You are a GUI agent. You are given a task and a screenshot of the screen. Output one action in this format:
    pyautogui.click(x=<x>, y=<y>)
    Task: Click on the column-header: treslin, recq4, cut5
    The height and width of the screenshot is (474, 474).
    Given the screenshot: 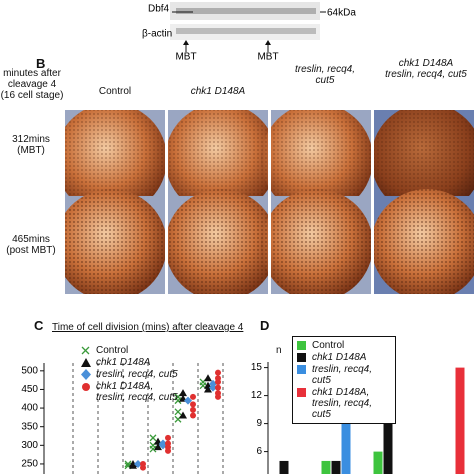 What is the action you would take?
    pyautogui.click(x=325, y=75)
    